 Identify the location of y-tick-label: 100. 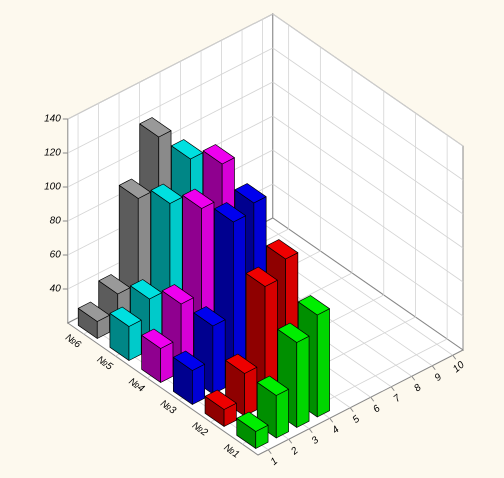
(52, 187).